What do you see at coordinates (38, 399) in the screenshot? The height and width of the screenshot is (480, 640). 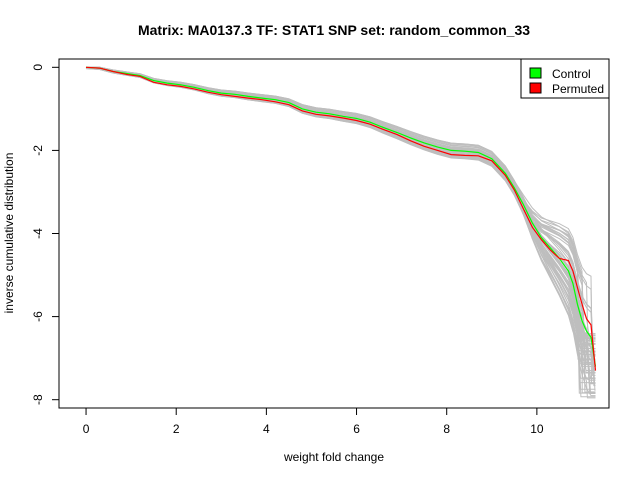 I see `y-tick-label: -8` at bounding box center [38, 399].